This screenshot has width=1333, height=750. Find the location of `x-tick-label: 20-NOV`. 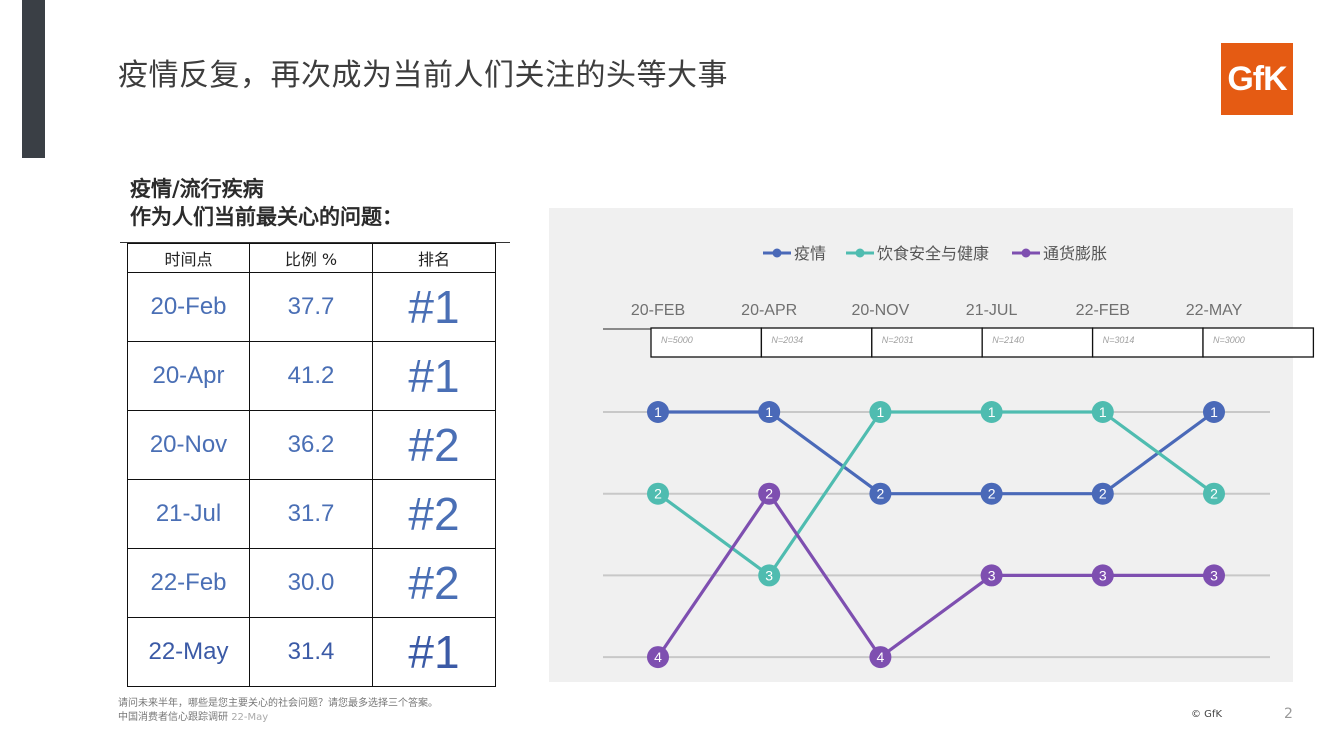

x-tick-label: 20-NOV is located at coordinates (881, 310).